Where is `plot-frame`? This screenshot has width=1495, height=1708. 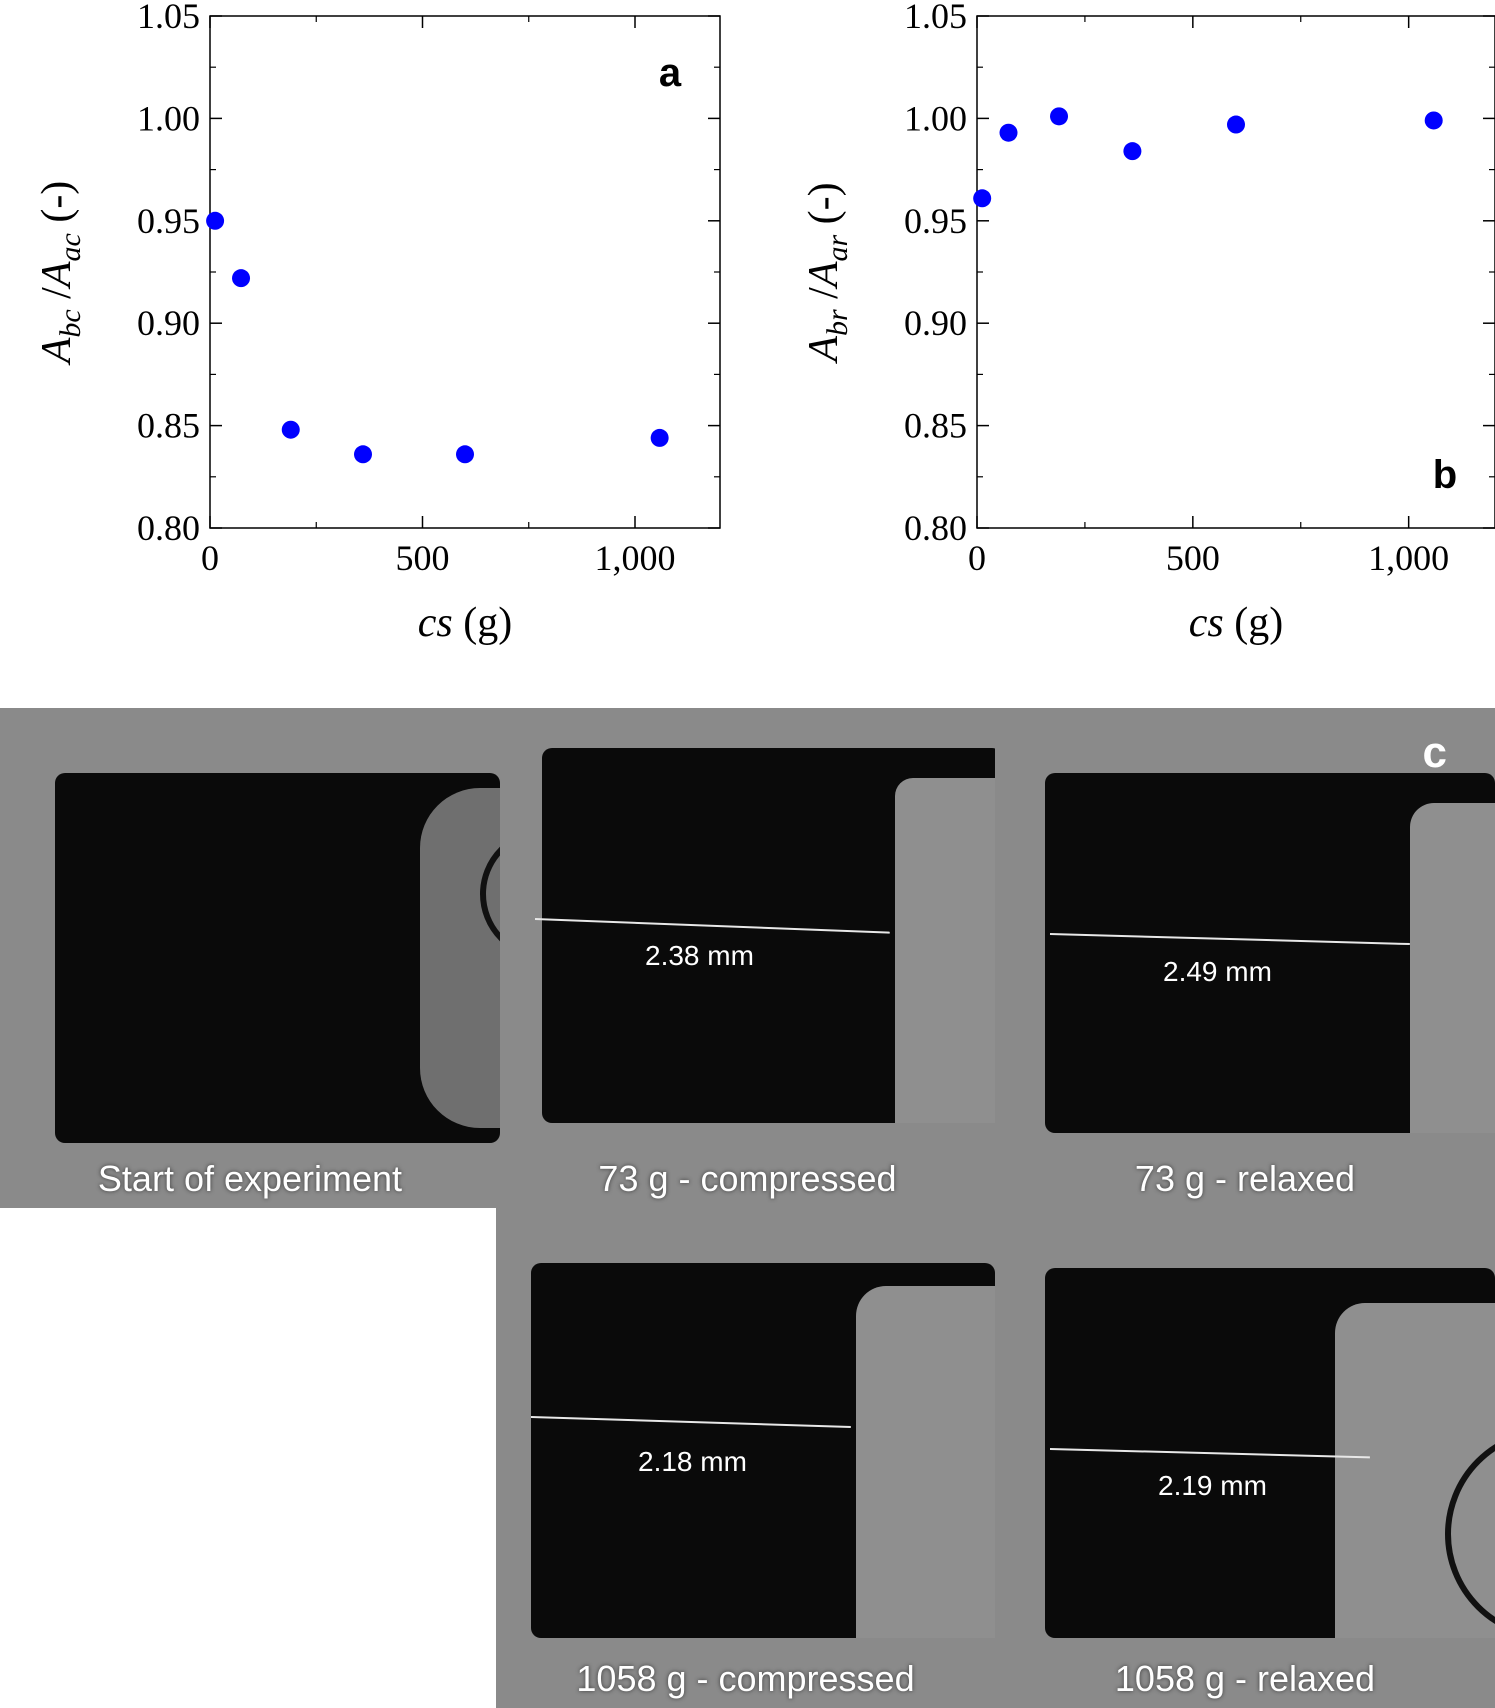
plot-frame is located at coordinates (1235, 272).